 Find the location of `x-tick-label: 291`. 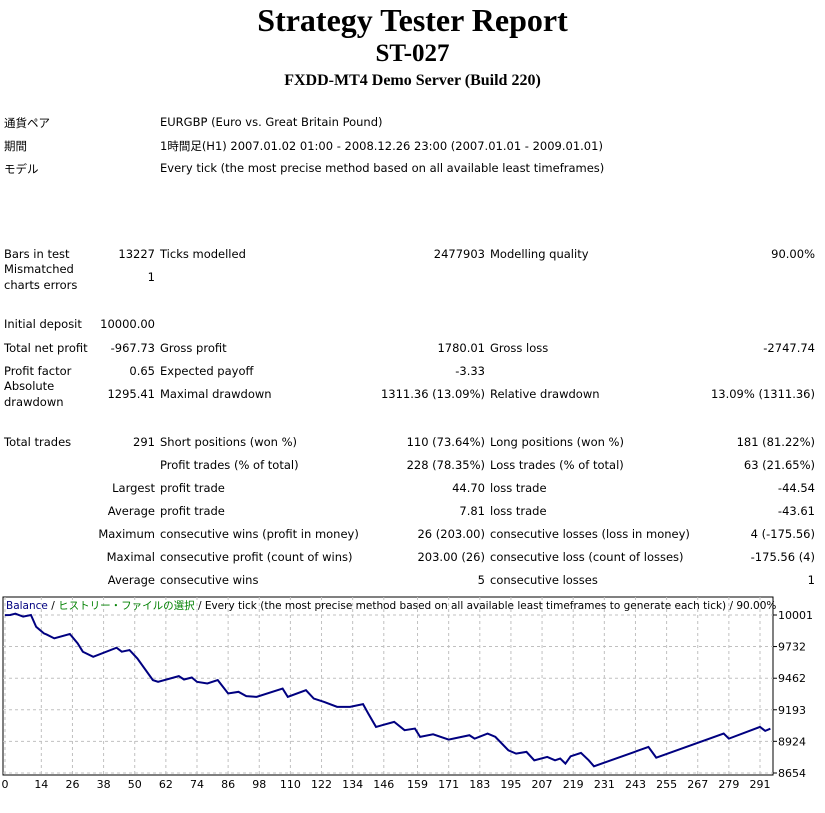

x-tick-label: 291 is located at coordinates (760, 784).